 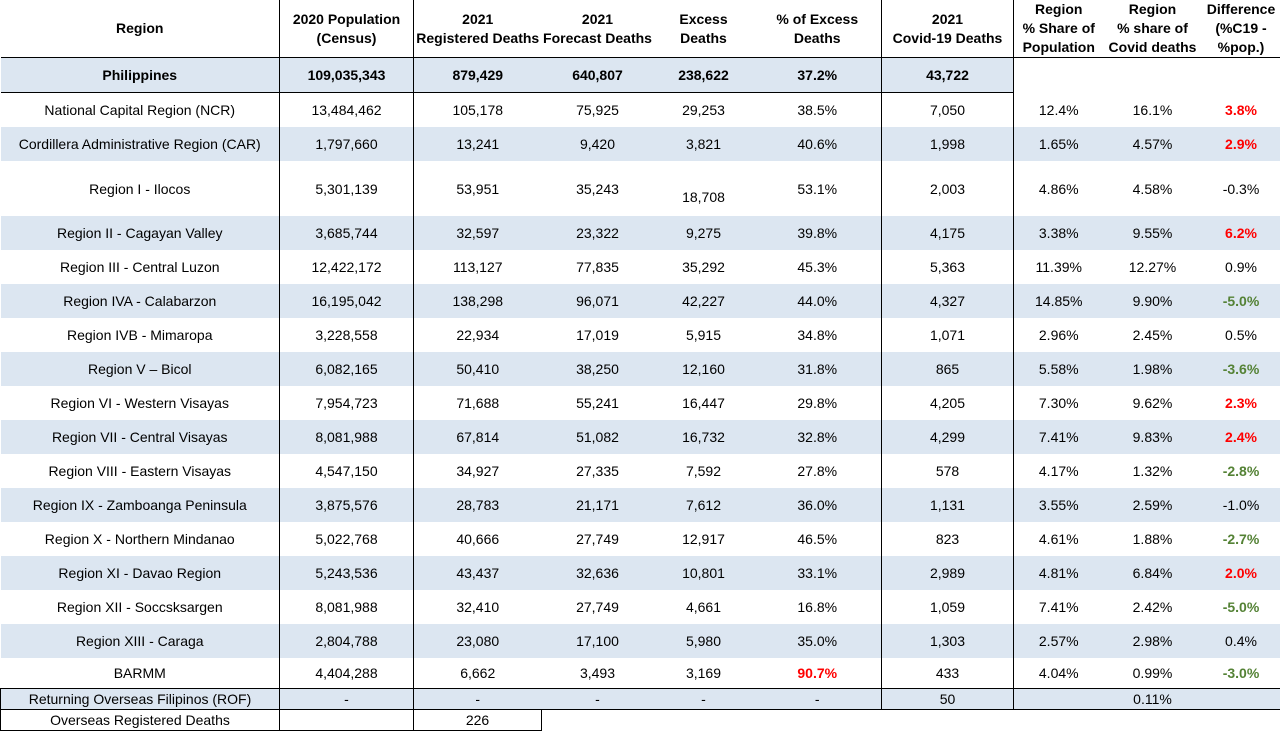 I want to click on rof-share-pop, so click(x=1059, y=699).